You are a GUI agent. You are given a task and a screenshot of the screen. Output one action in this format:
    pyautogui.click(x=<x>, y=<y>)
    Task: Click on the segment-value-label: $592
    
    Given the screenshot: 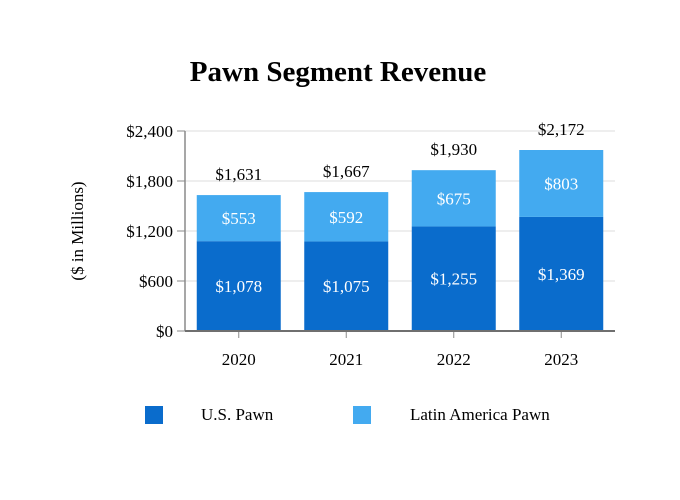 What is the action you would take?
    pyautogui.click(x=346, y=217)
    